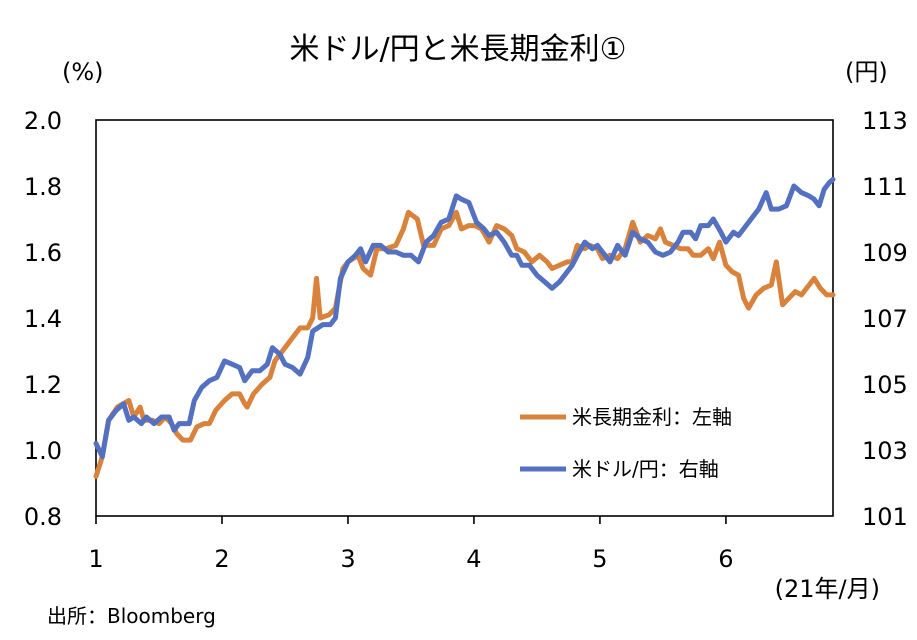 This screenshot has height=640, width=917. Describe the element at coordinates (43, 253) in the screenshot. I see `y-left-tick-label: 1.6` at that location.